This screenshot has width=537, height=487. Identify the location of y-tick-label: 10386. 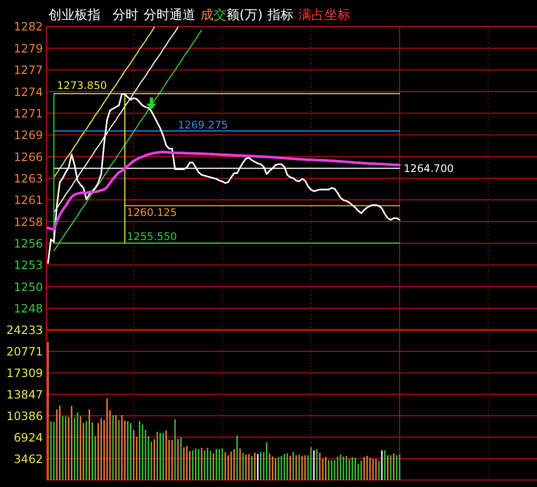
(24, 415).